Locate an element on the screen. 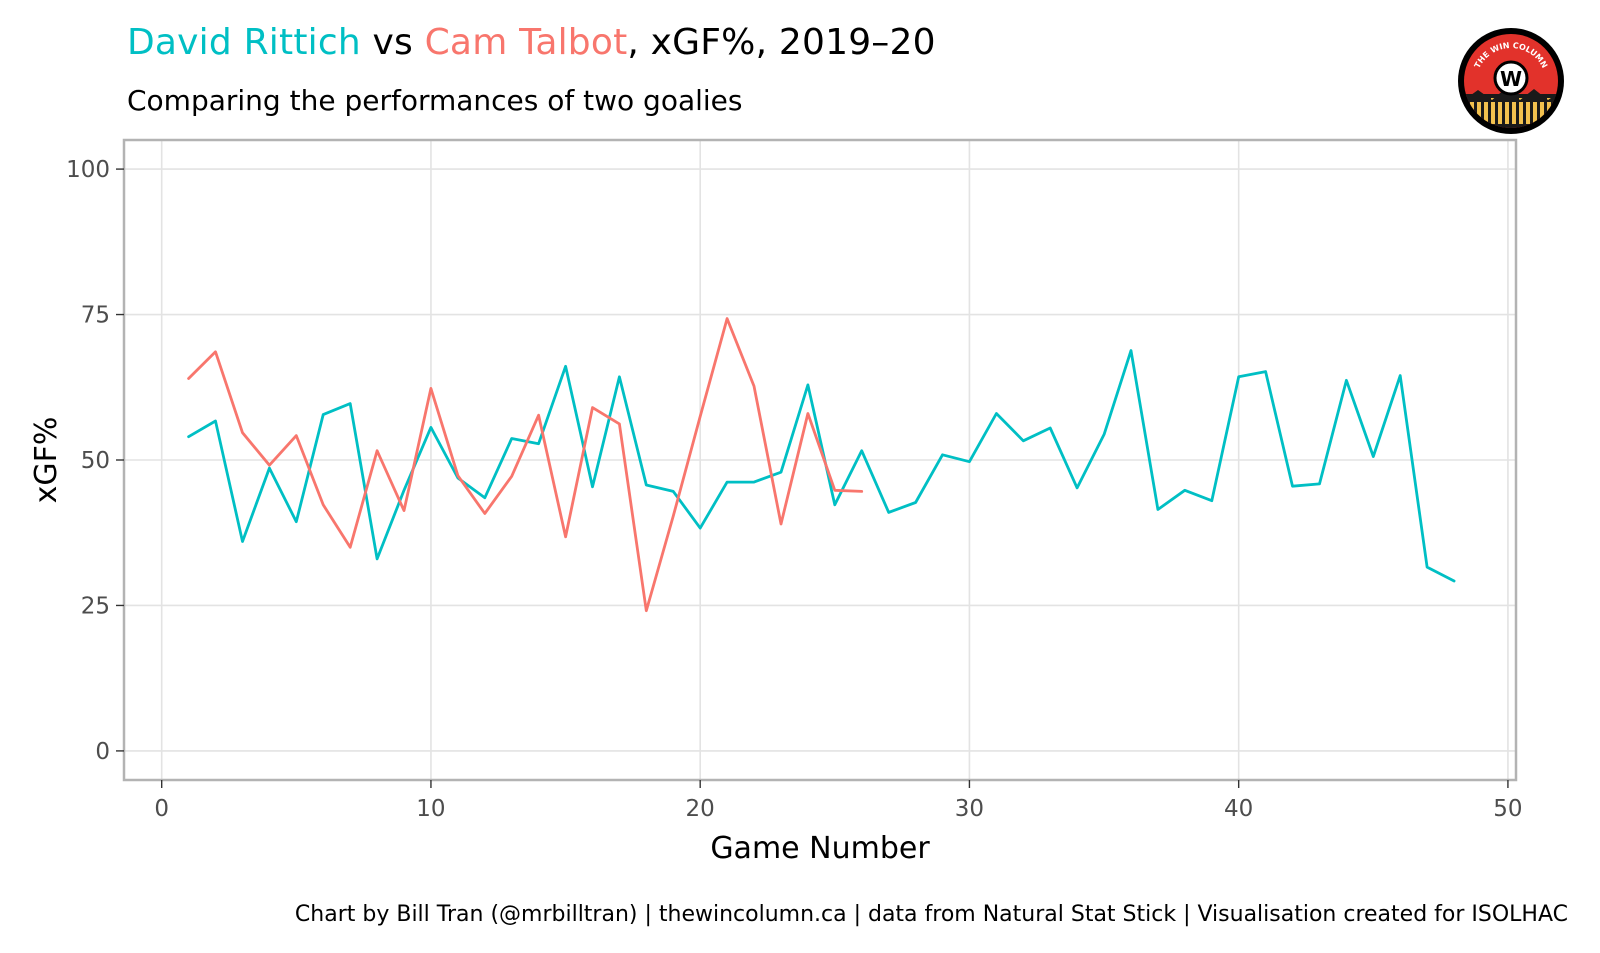 The height and width of the screenshot is (953, 1600). logo-letter: W is located at coordinates (1511, 79).